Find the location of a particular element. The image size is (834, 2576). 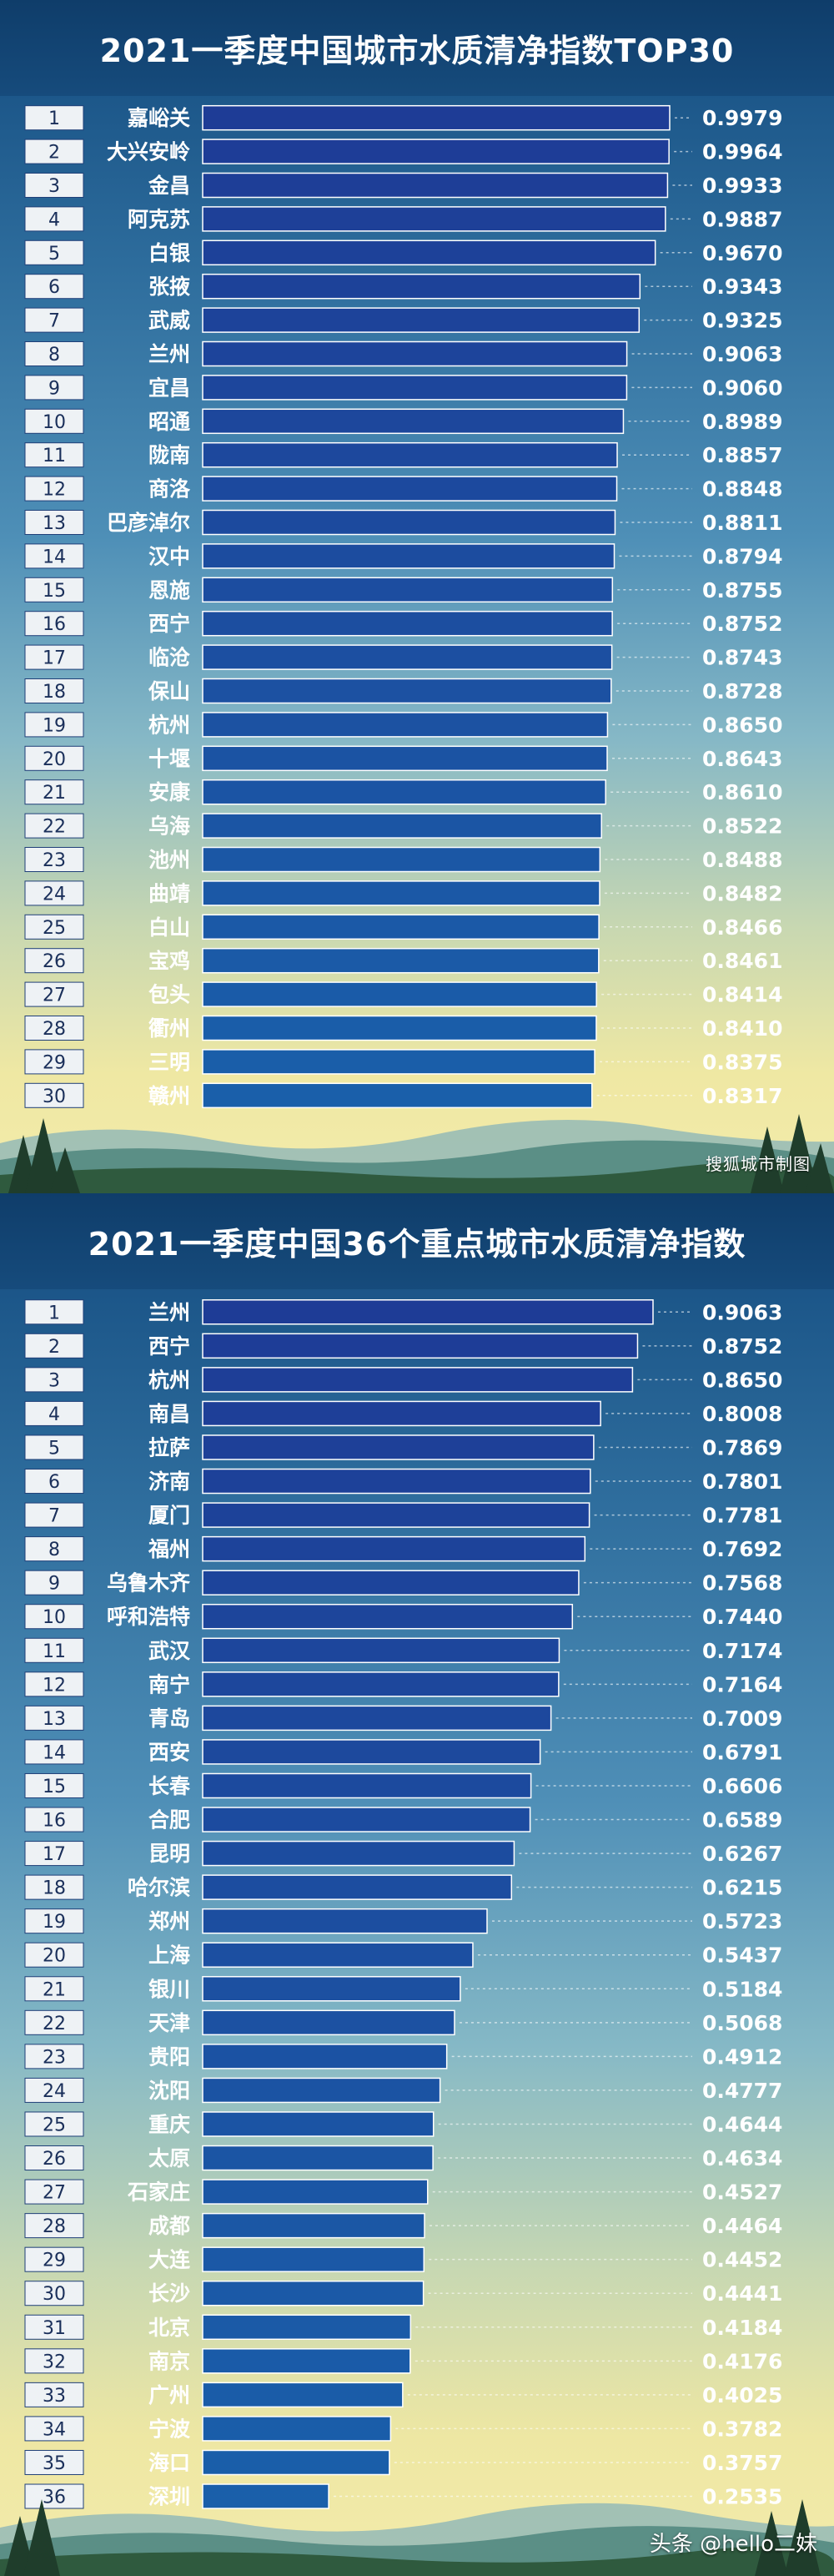

value-label: 0.3782 is located at coordinates (742, 2429).